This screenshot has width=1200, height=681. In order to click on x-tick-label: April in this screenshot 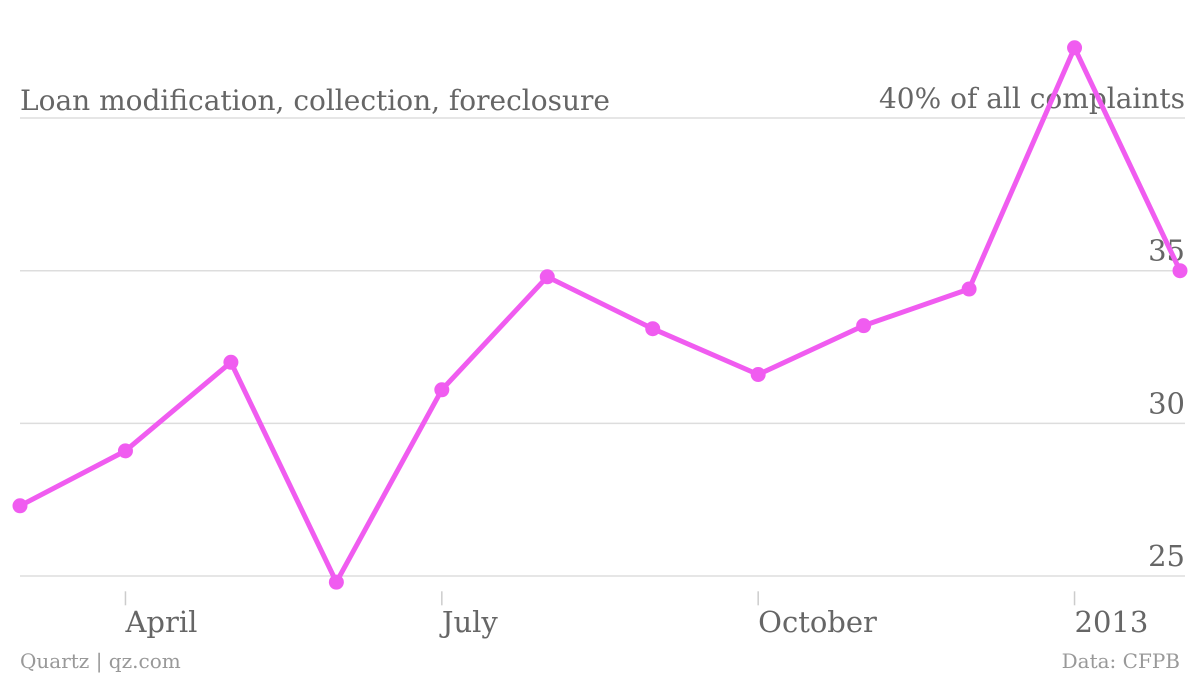, I will do `click(160, 622)`.